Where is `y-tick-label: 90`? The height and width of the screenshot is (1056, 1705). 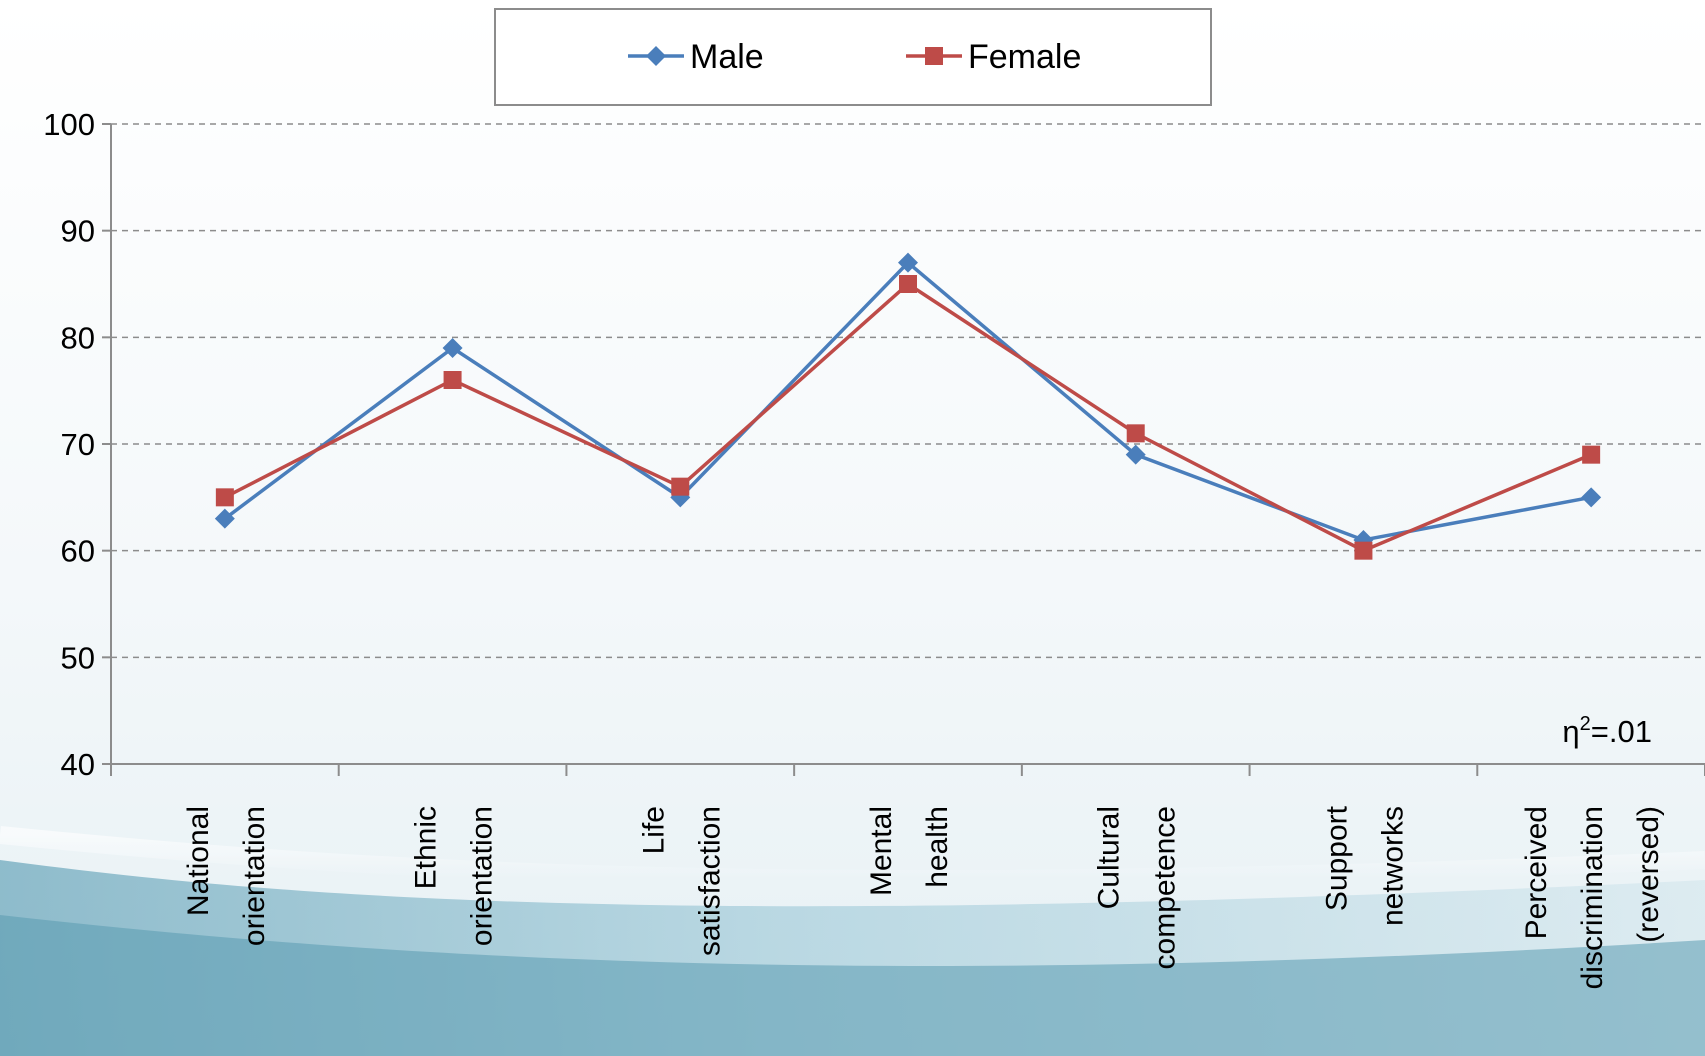
y-tick-label: 90 is located at coordinates (78, 231).